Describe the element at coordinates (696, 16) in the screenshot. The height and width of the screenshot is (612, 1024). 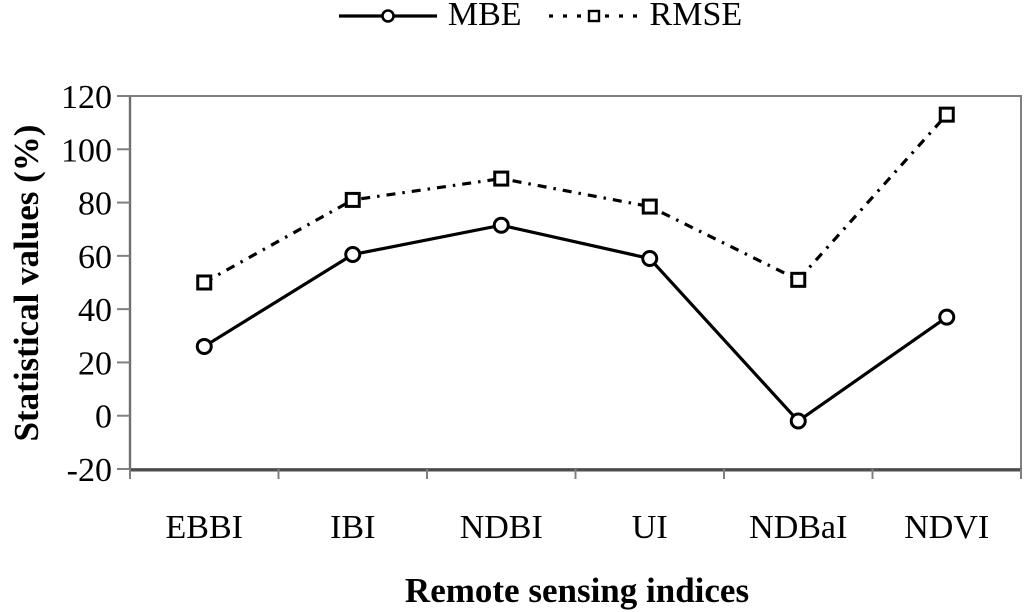
I see `legend-label-rmse: RMSE` at that location.